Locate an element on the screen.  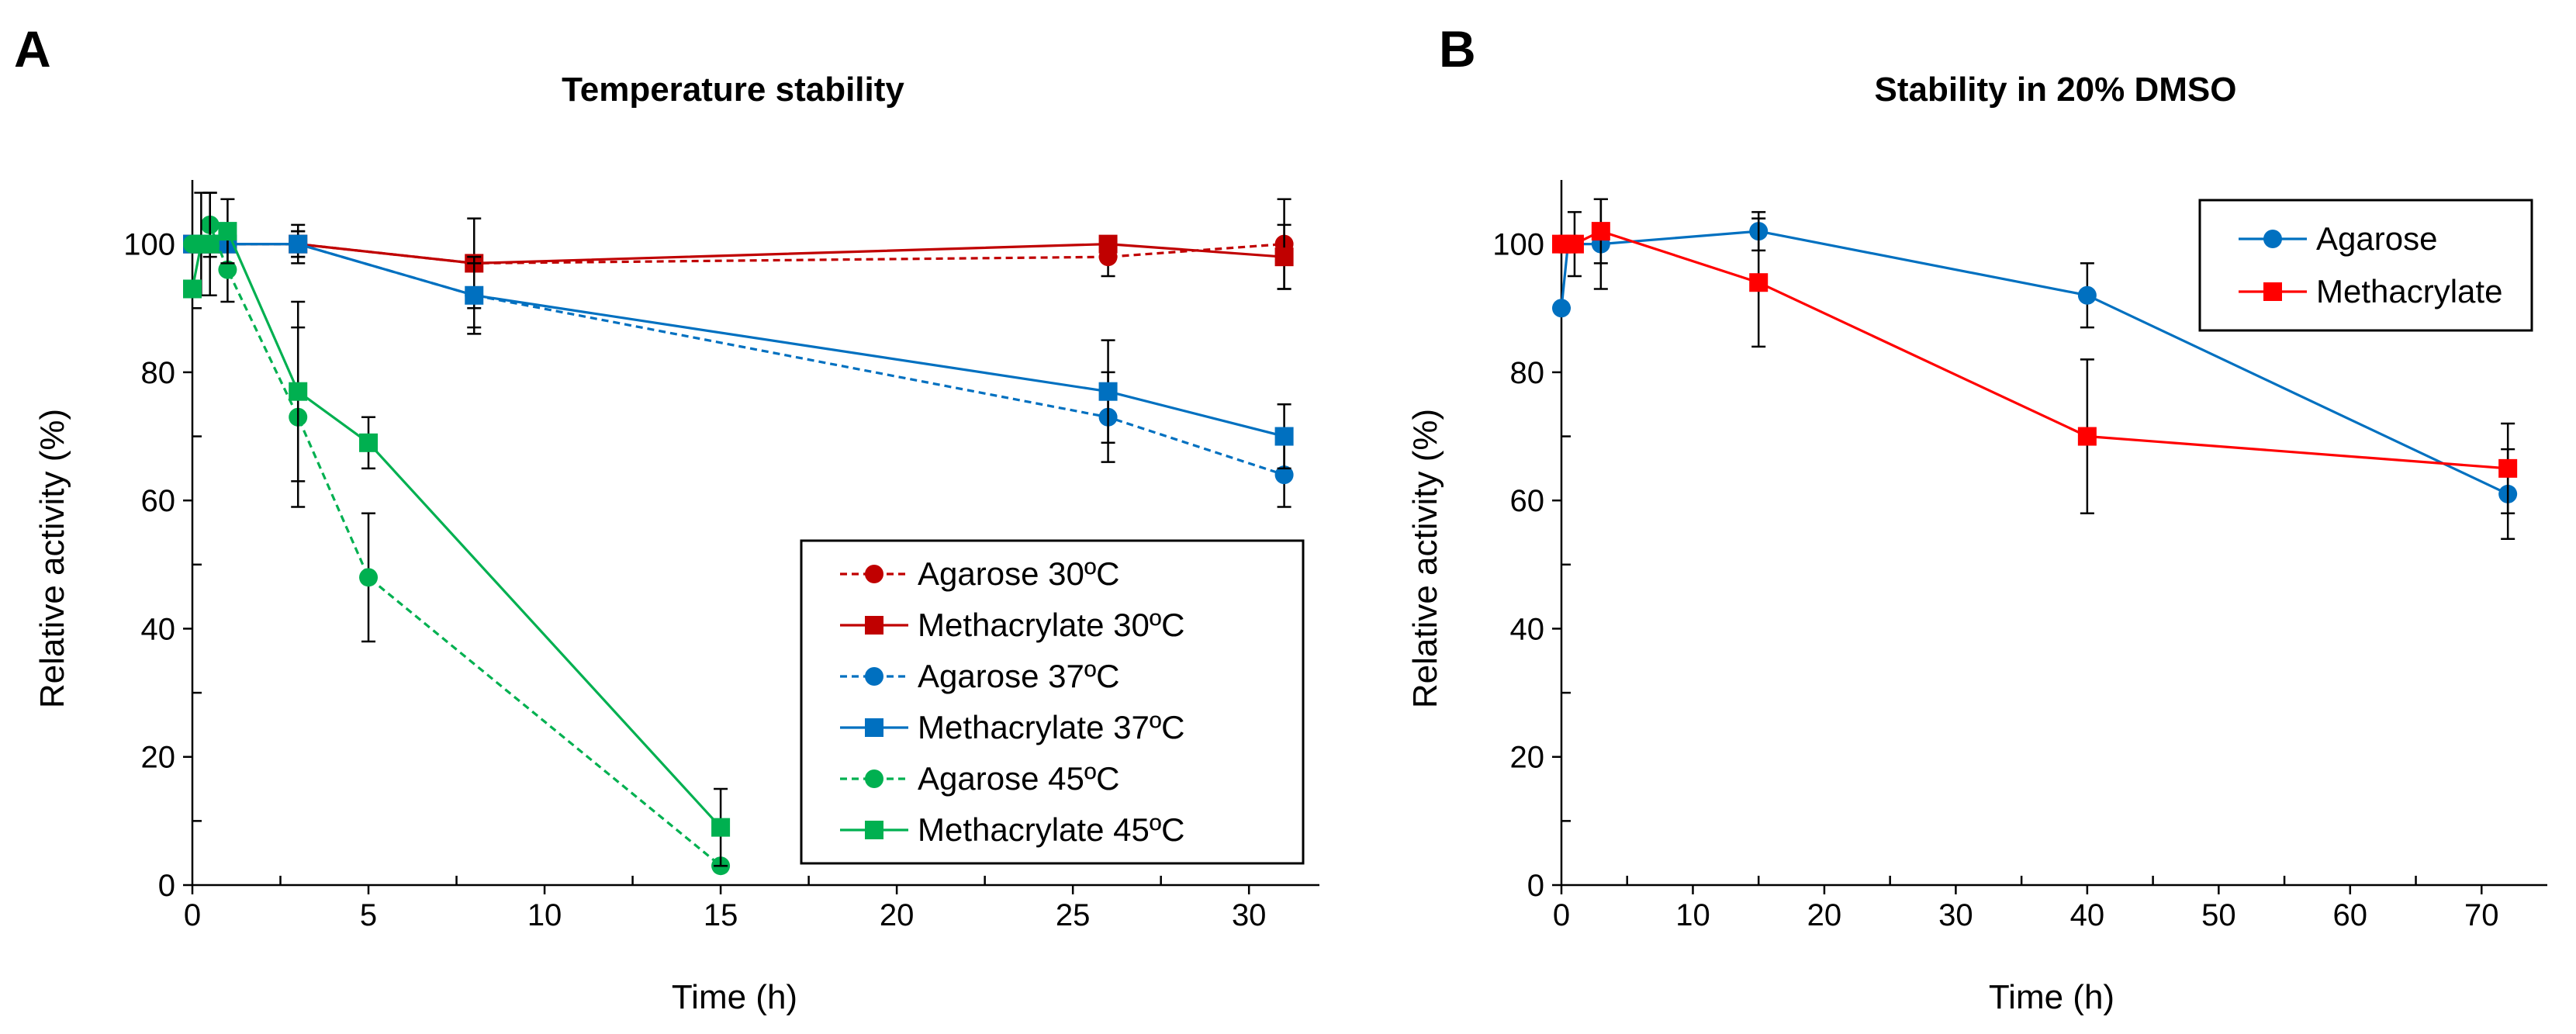
legend-label: Methacrylate 30ºC is located at coordinates (1051, 625).